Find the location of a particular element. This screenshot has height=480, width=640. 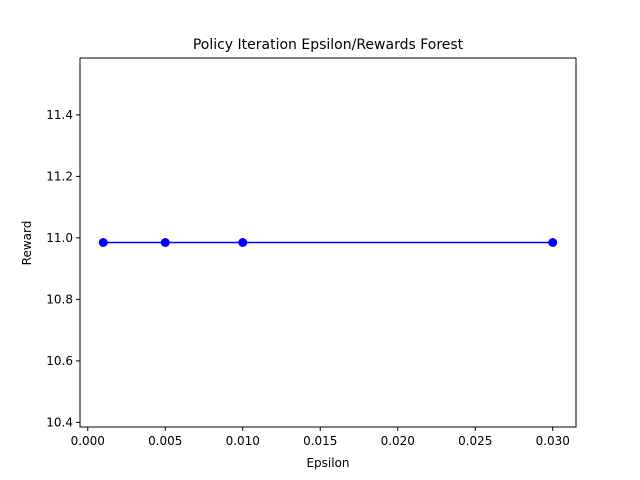

y-tick-label: 11.0 is located at coordinates (59, 238).